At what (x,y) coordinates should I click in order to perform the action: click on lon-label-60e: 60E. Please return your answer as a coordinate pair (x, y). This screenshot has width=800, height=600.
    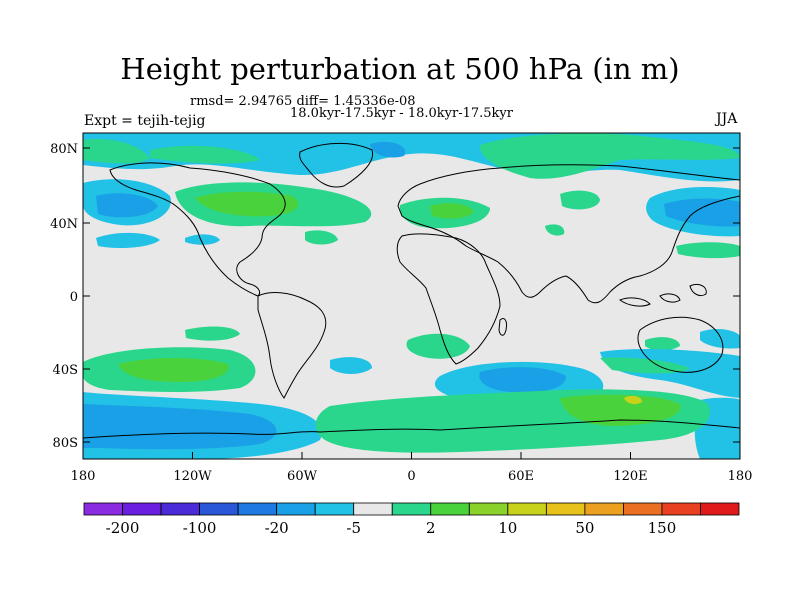
    Looking at the image, I should click on (521, 476).